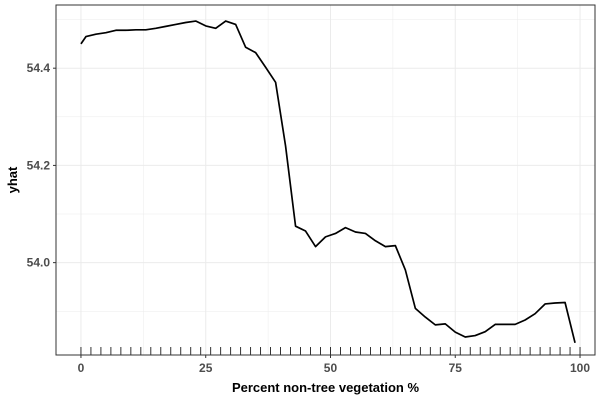  I want to click on y-tick-label: 54.0, so click(39, 263).